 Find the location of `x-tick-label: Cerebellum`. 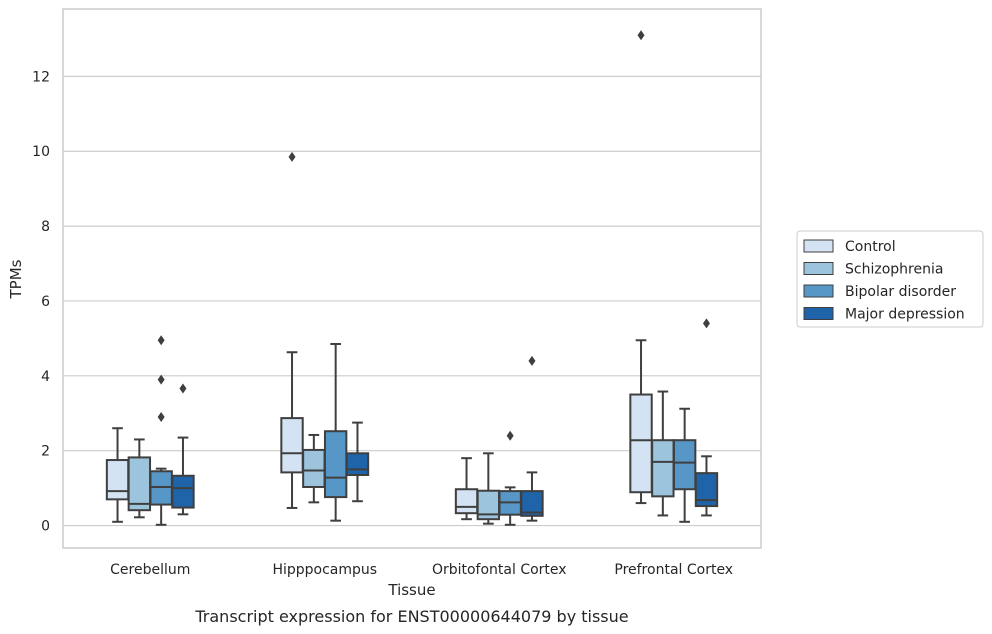

x-tick-label: Cerebellum is located at coordinates (150, 570).